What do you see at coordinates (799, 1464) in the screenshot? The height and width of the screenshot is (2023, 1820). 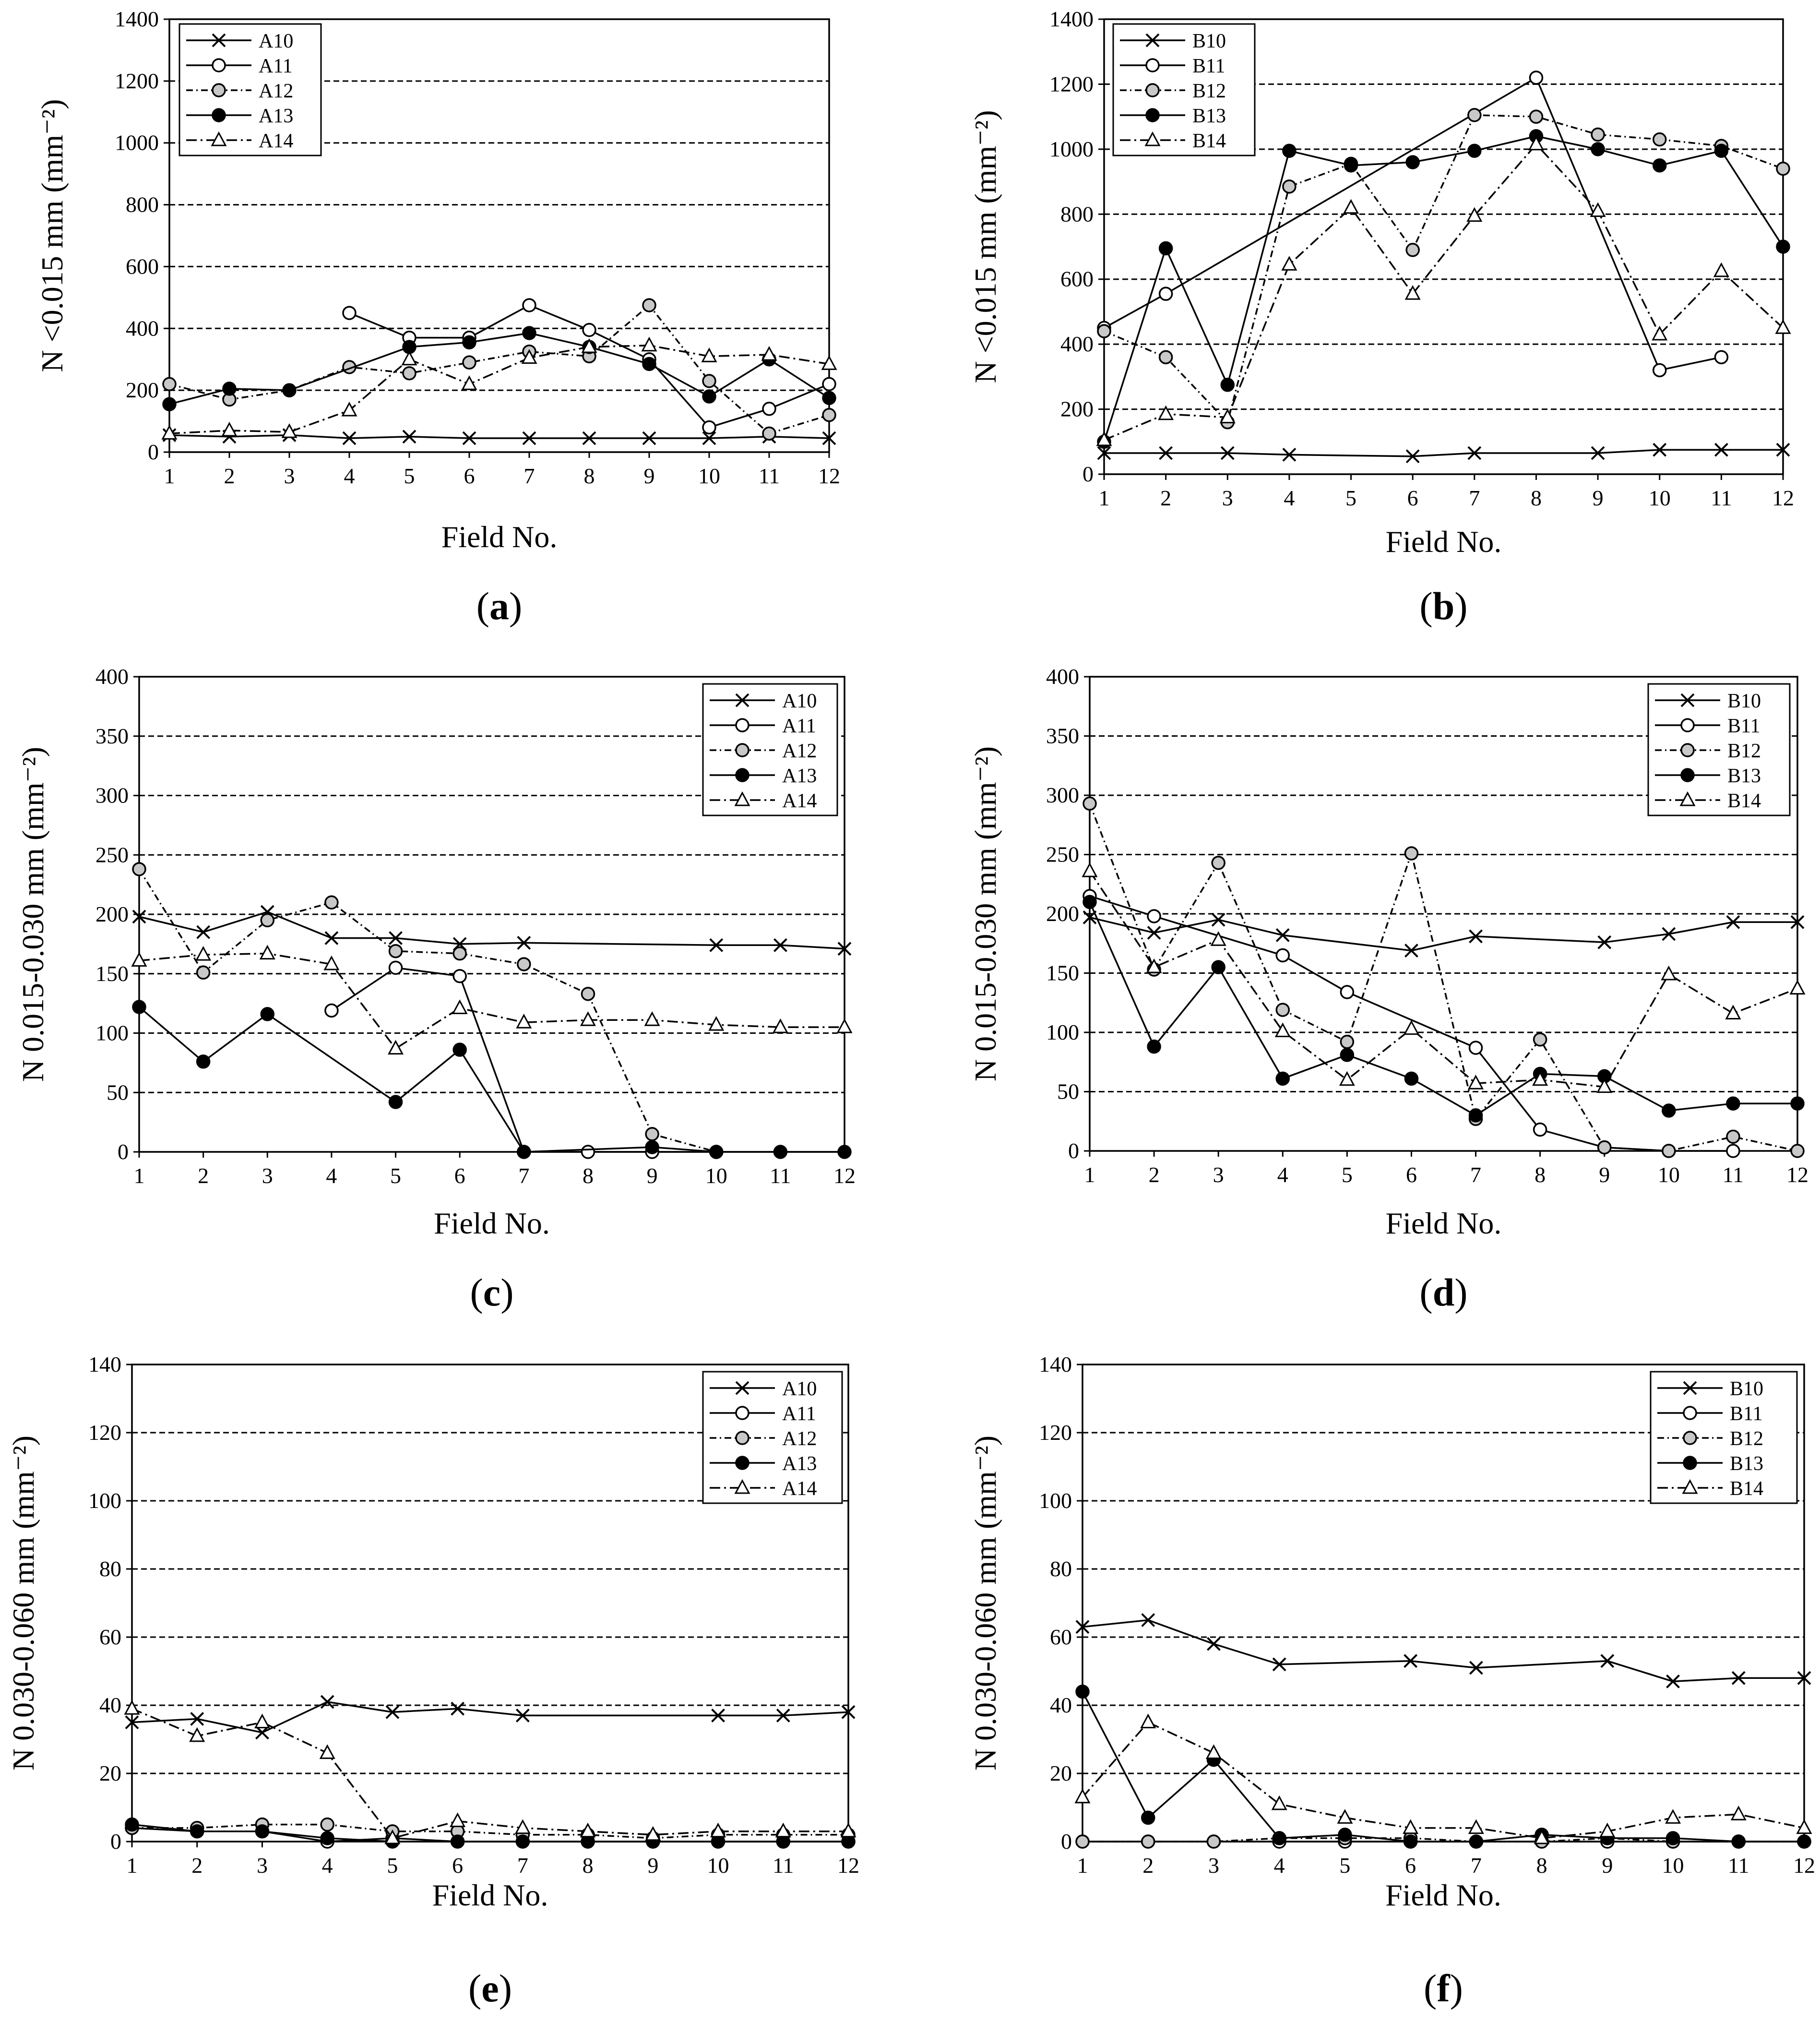 I see `legend-label-A13: A13` at bounding box center [799, 1464].